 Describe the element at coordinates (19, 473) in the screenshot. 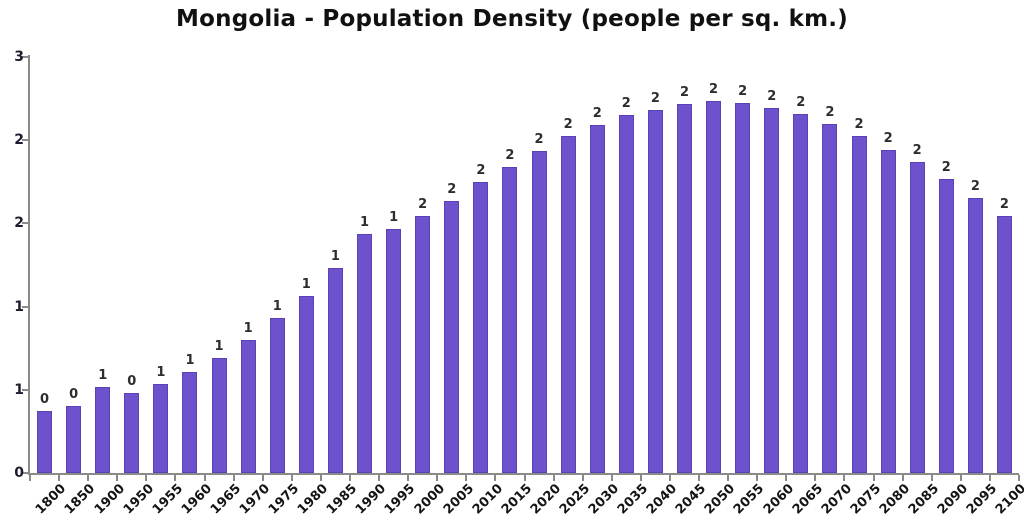

I see `y-tick-label: 0` at that location.